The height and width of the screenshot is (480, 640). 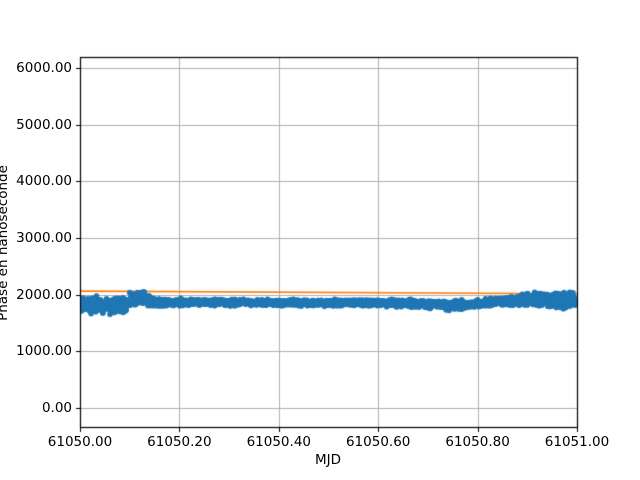 I want to click on y-tick-label: 3000.00, so click(x=44, y=238).